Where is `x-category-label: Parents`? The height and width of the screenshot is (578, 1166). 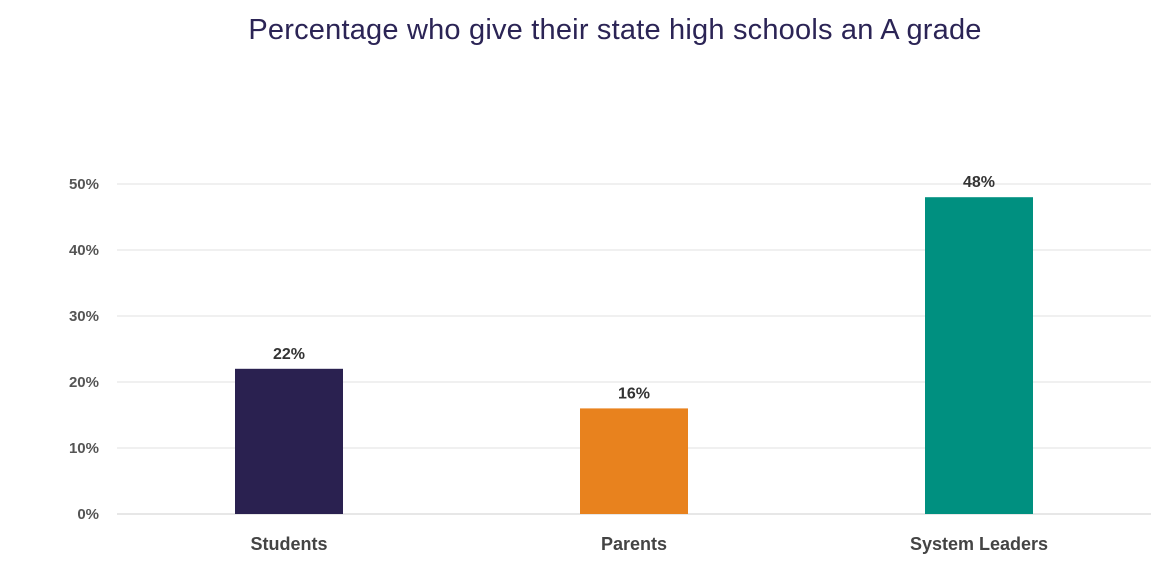 x-category-label: Parents is located at coordinates (634, 544).